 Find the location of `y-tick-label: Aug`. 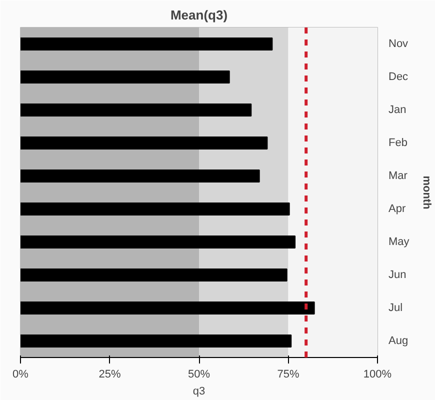

y-tick-label: Aug is located at coordinates (398, 341).